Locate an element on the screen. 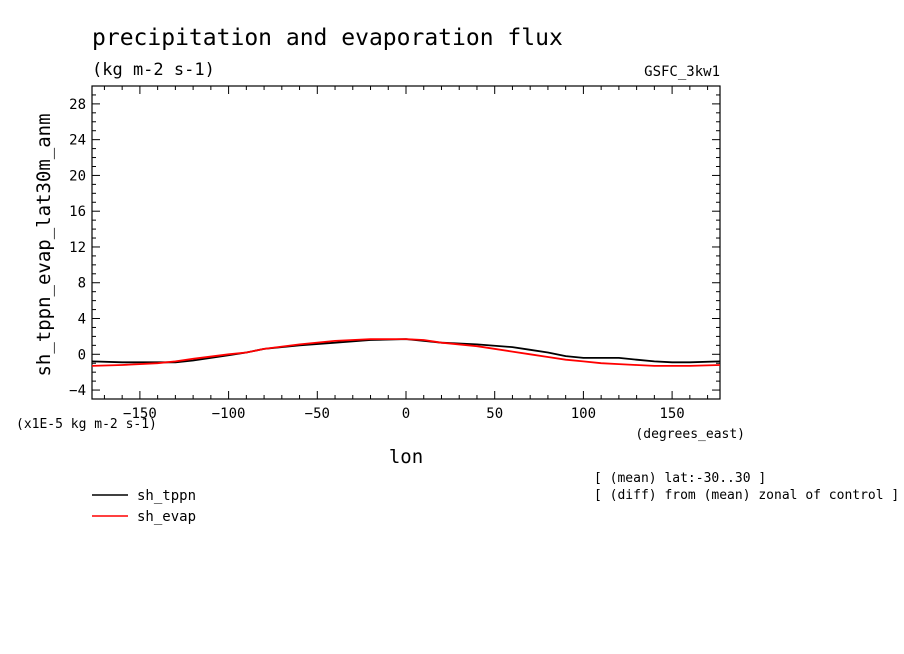 This screenshot has height=654, width=904. x-tick-label: −50 is located at coordinates (317, 414).